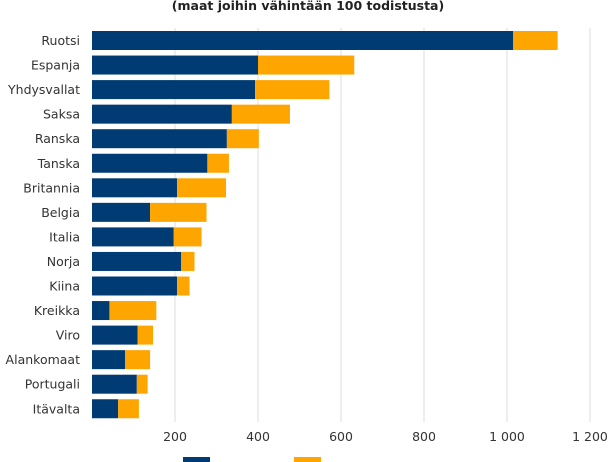 The height and width of the screenshot is (462, 616). What do you see at coordinates (60, 212) in the screenshot?
I see `category-label: Belgia` at bounding box center [60, 212].